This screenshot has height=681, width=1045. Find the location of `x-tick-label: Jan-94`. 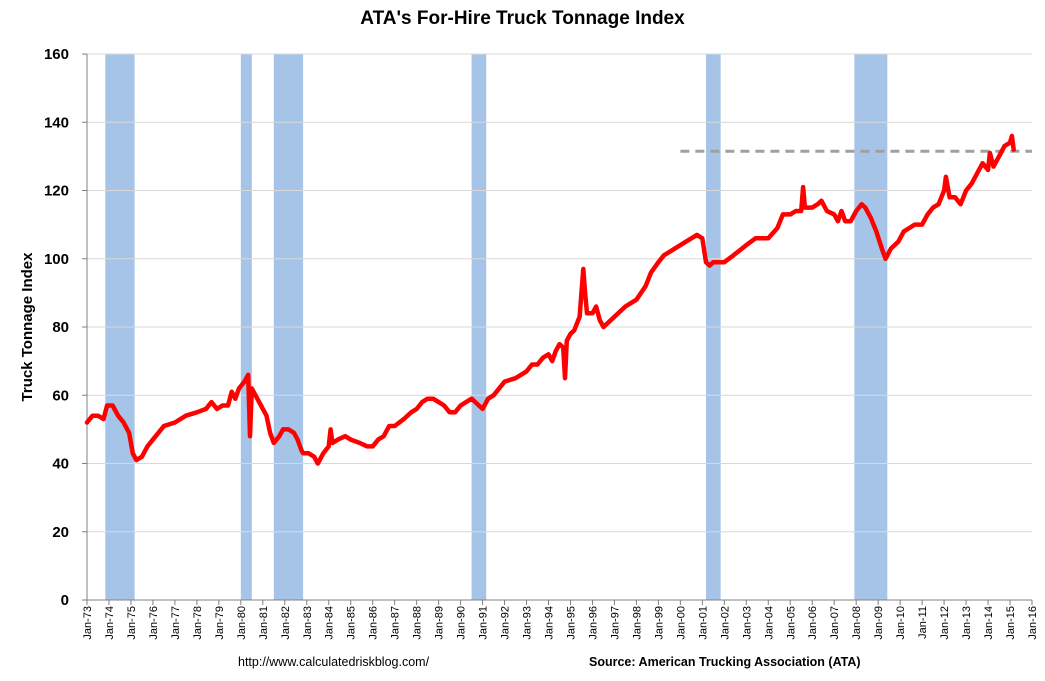

x-tick-label: Jan-94 is located at coordinates (550, 623).